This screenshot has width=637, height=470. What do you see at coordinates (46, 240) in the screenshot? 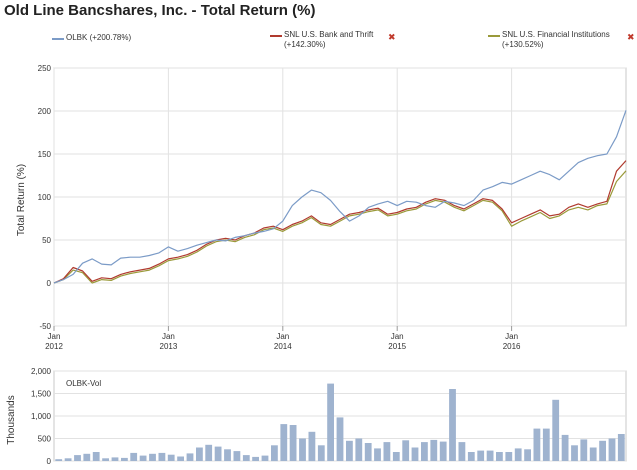
I see `main-y-tick-label: 50` at bounding box center [46, 240].